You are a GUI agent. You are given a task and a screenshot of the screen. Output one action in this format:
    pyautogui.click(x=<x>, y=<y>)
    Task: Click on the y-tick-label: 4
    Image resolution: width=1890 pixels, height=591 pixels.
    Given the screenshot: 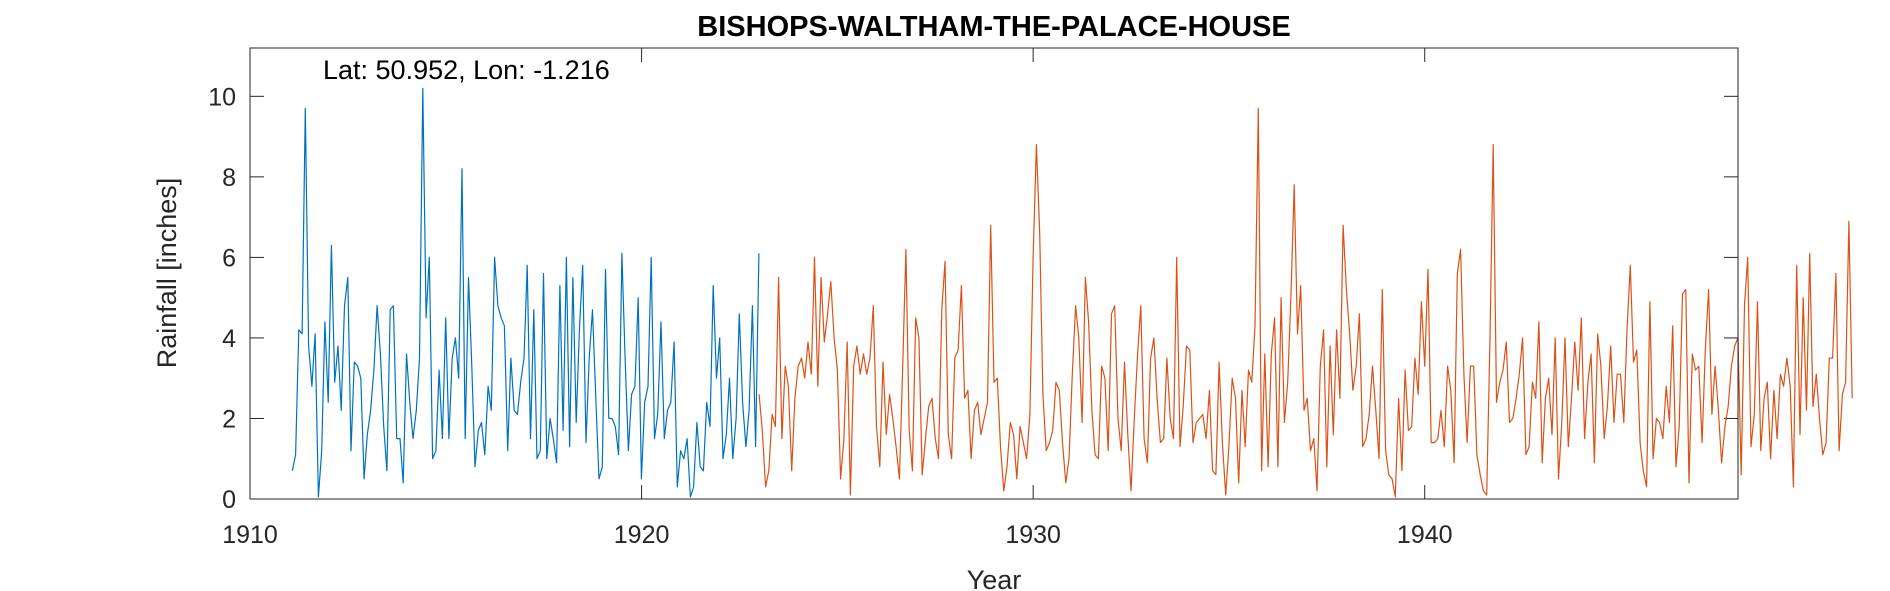 What is the action you would take?
    pyautogui.click(x=229, y=339)
    